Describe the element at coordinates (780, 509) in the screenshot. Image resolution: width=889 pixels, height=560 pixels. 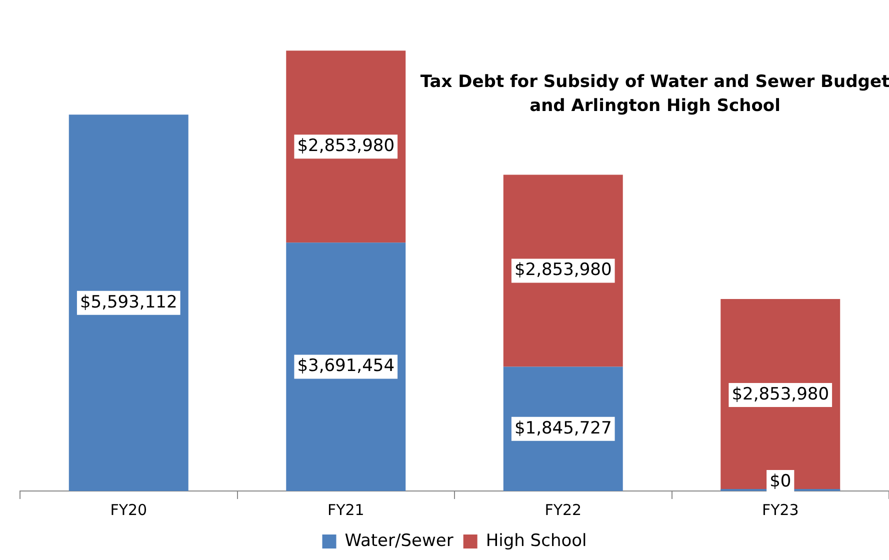
I see `x-tick-label: FY23` at that location.